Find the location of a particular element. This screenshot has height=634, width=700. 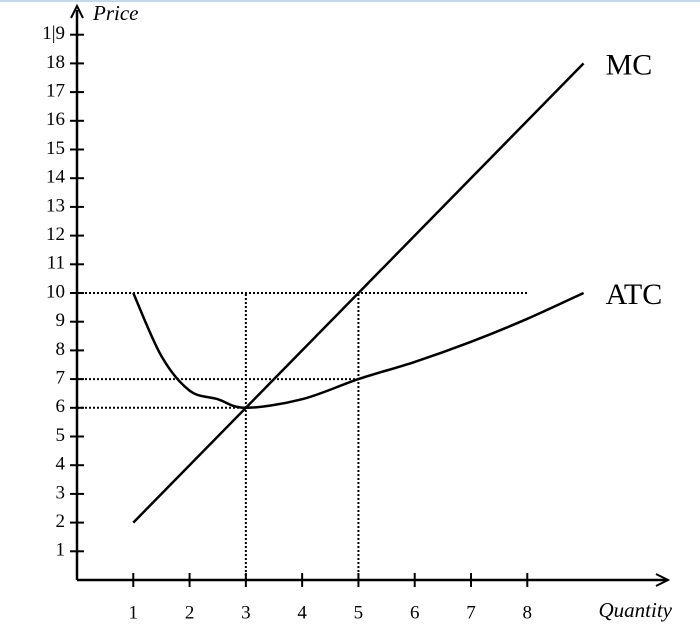

y-tick-label: 5 is located at coordinates (61, 435).